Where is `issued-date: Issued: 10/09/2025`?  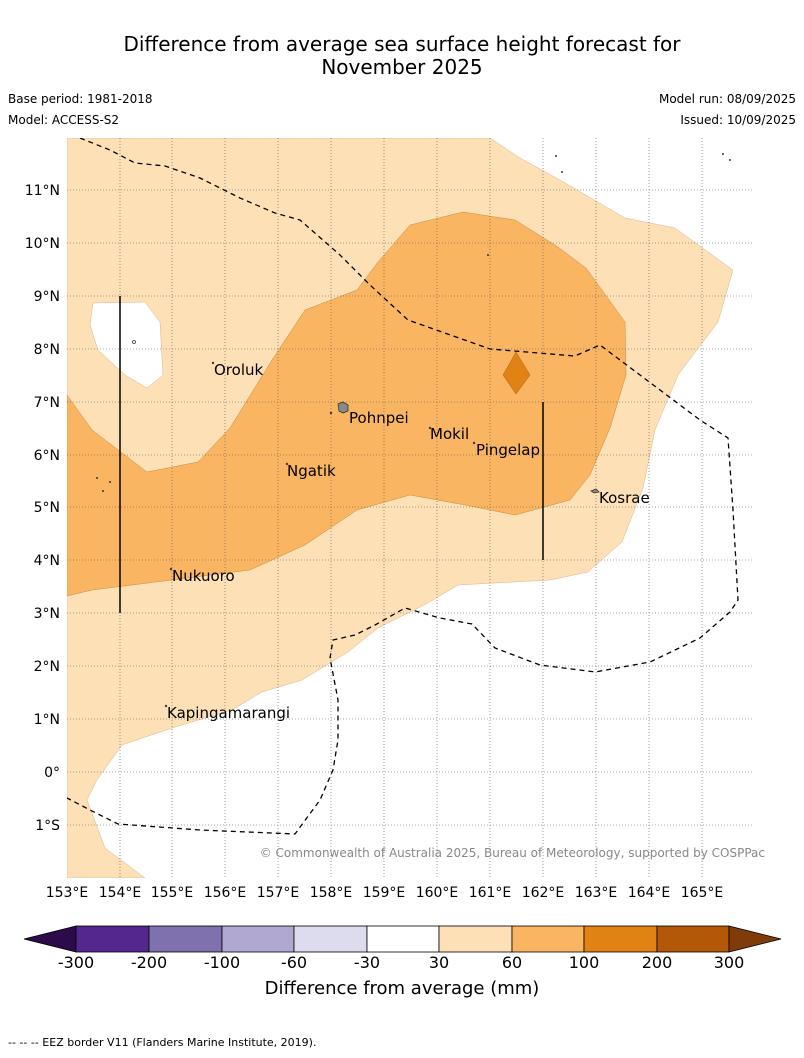 issued-date: Issued: 10/09/2025 is located at coordinates (738, 120).